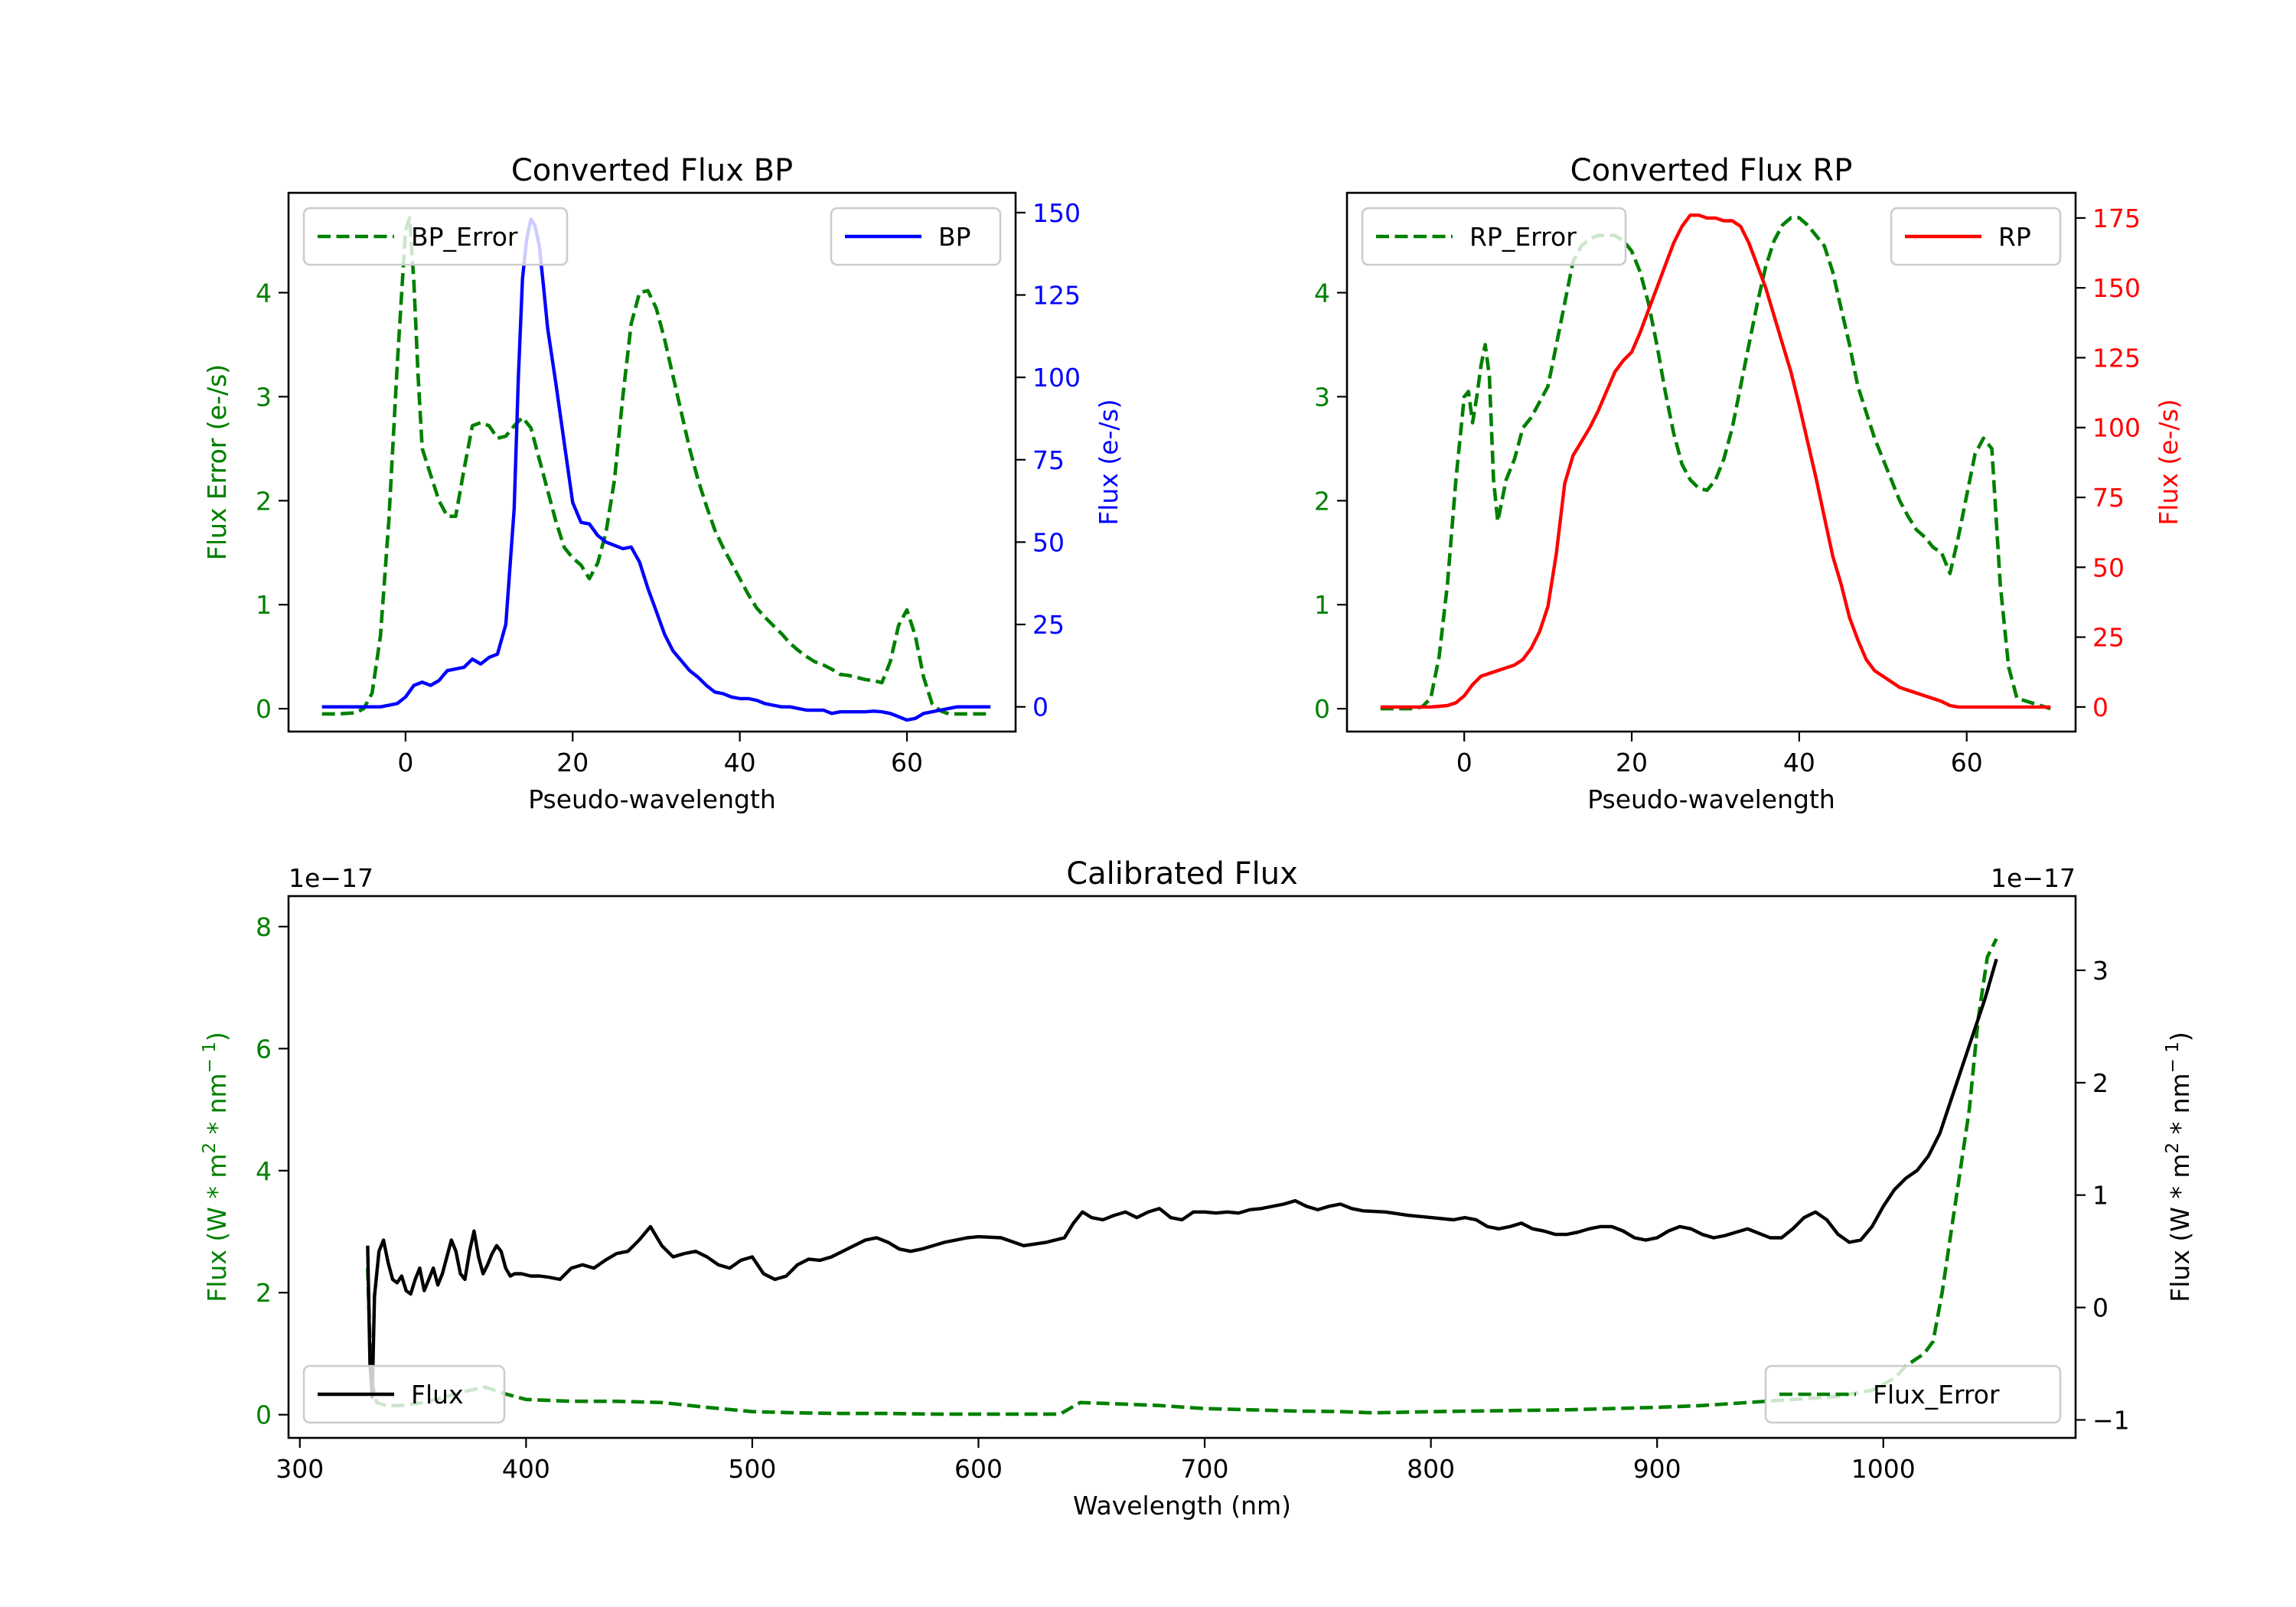  Describe the element at coordinates (216, 1167) in the screenshot. I see `y-left-axis-label: Flux (W * m2 * nm− 1)` at that location.